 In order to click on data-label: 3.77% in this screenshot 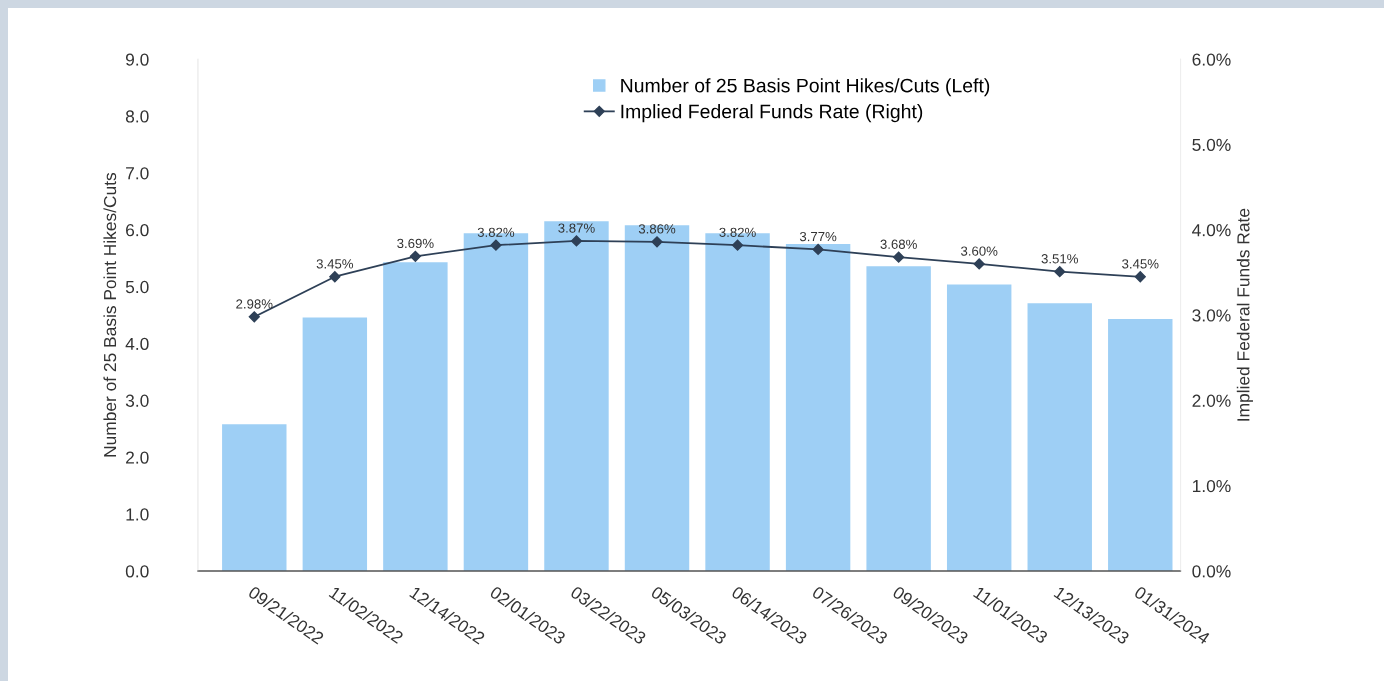, I will do `click(818, 236)`.